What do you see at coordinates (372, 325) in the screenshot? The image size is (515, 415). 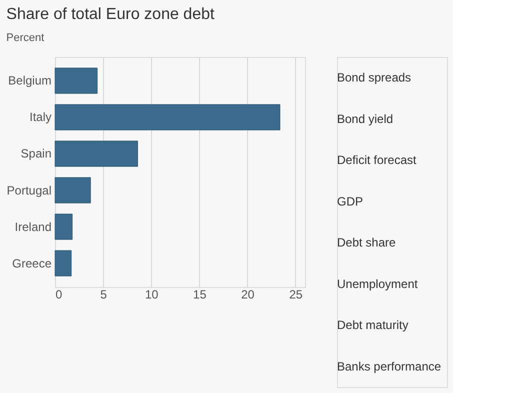 I see `text: Debt maturity` at bounding box center [372, 325].